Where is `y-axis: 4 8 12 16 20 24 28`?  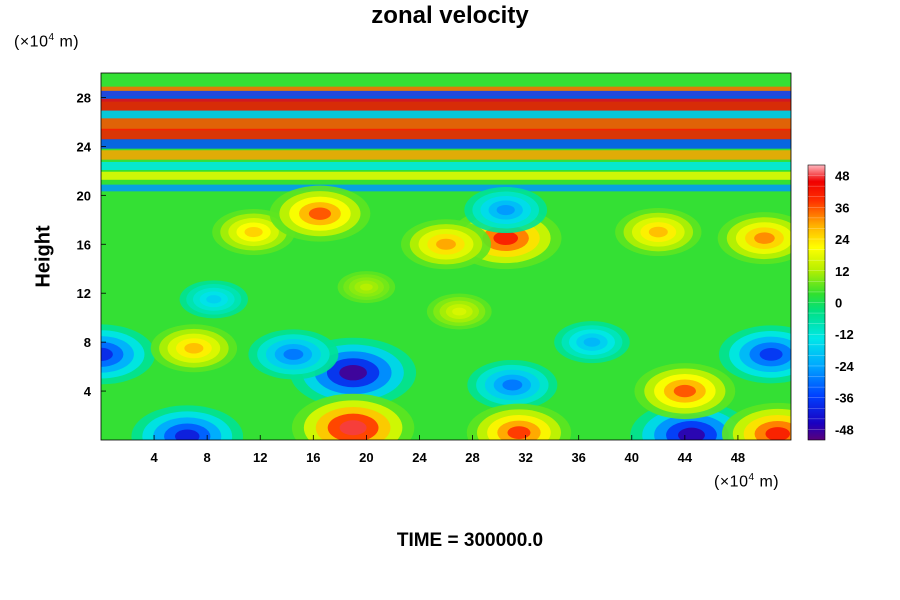
y-axis: 4 8 12 16 20 24 28 is located at coordinates (91, 244).